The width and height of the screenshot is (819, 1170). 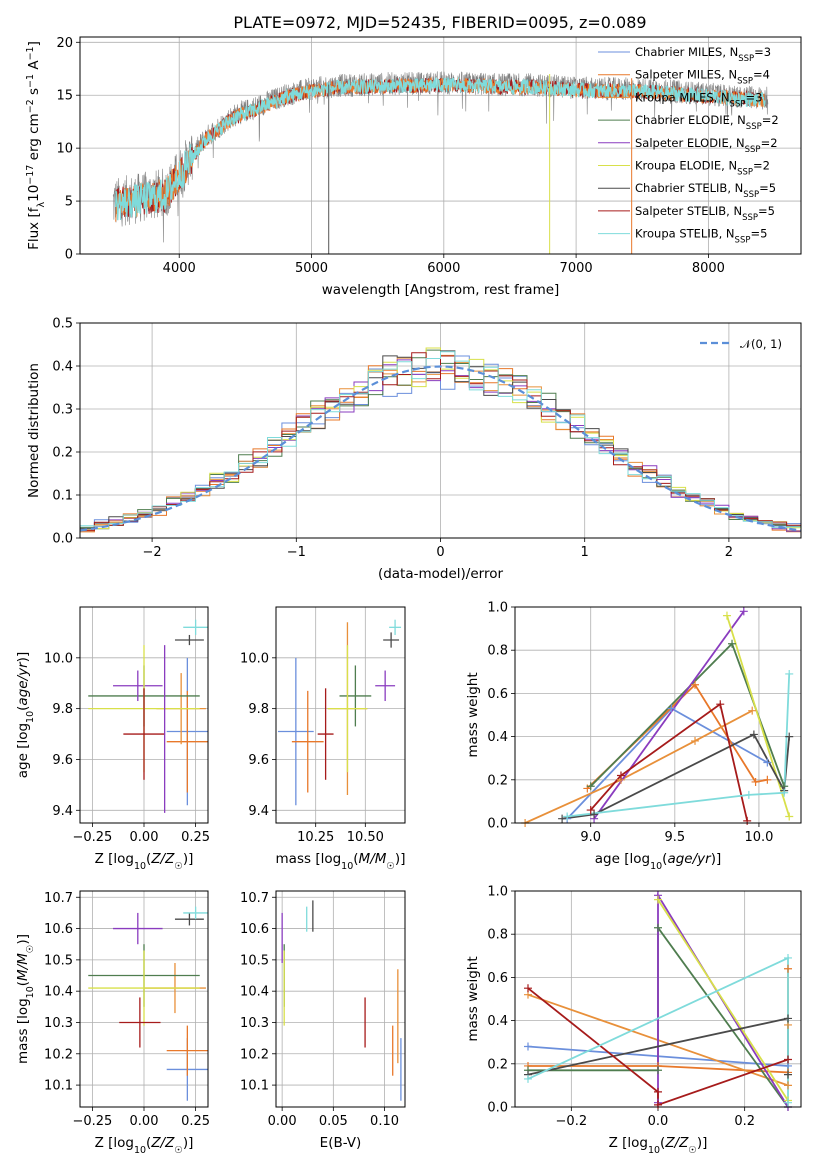 I want to click on y-tick-label: 0.8, so click(x=497, y=651).